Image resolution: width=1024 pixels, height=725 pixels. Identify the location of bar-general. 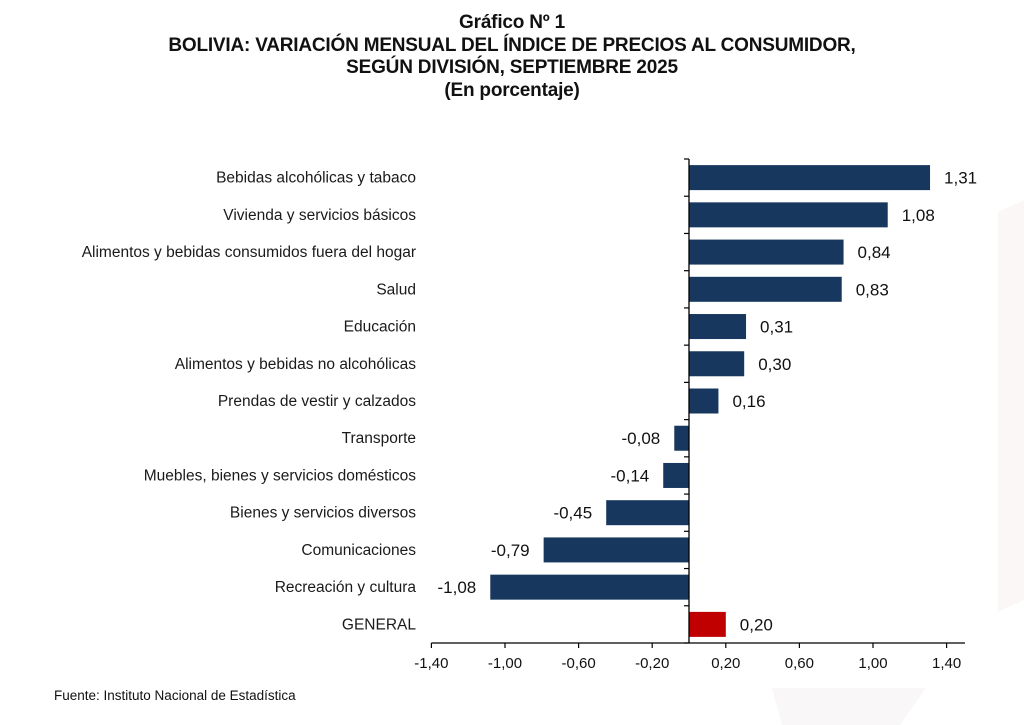
(707, 624).